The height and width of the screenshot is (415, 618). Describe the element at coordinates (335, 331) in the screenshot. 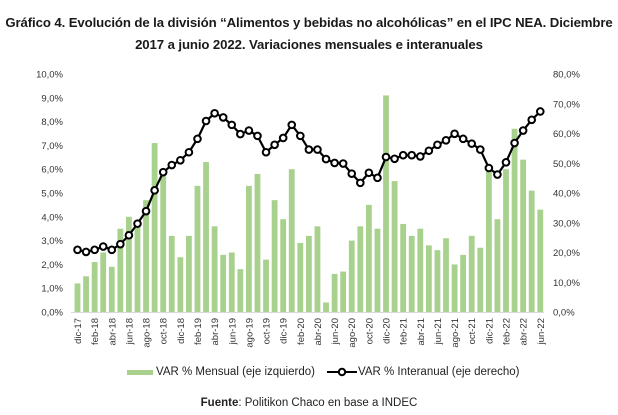

I see `x-tick-label: jun-20` at that location.